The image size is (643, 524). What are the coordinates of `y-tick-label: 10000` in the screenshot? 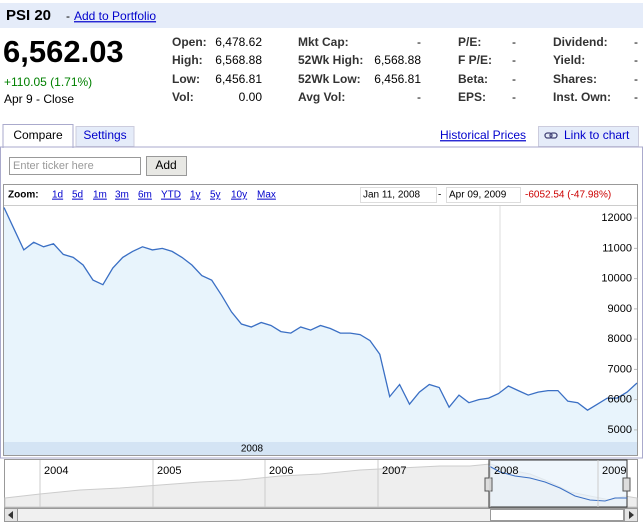 It's located at (616, 279).